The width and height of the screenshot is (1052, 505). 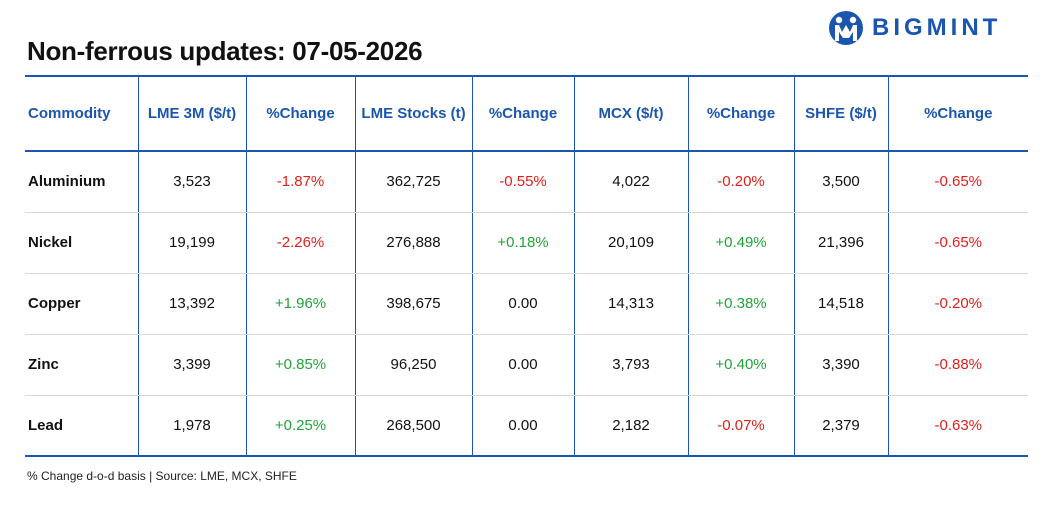 What do you see at coordinates (191, 365) in the screenshot?
I see `lme-3m-value: 3,399` at bounding box center [191, 365].